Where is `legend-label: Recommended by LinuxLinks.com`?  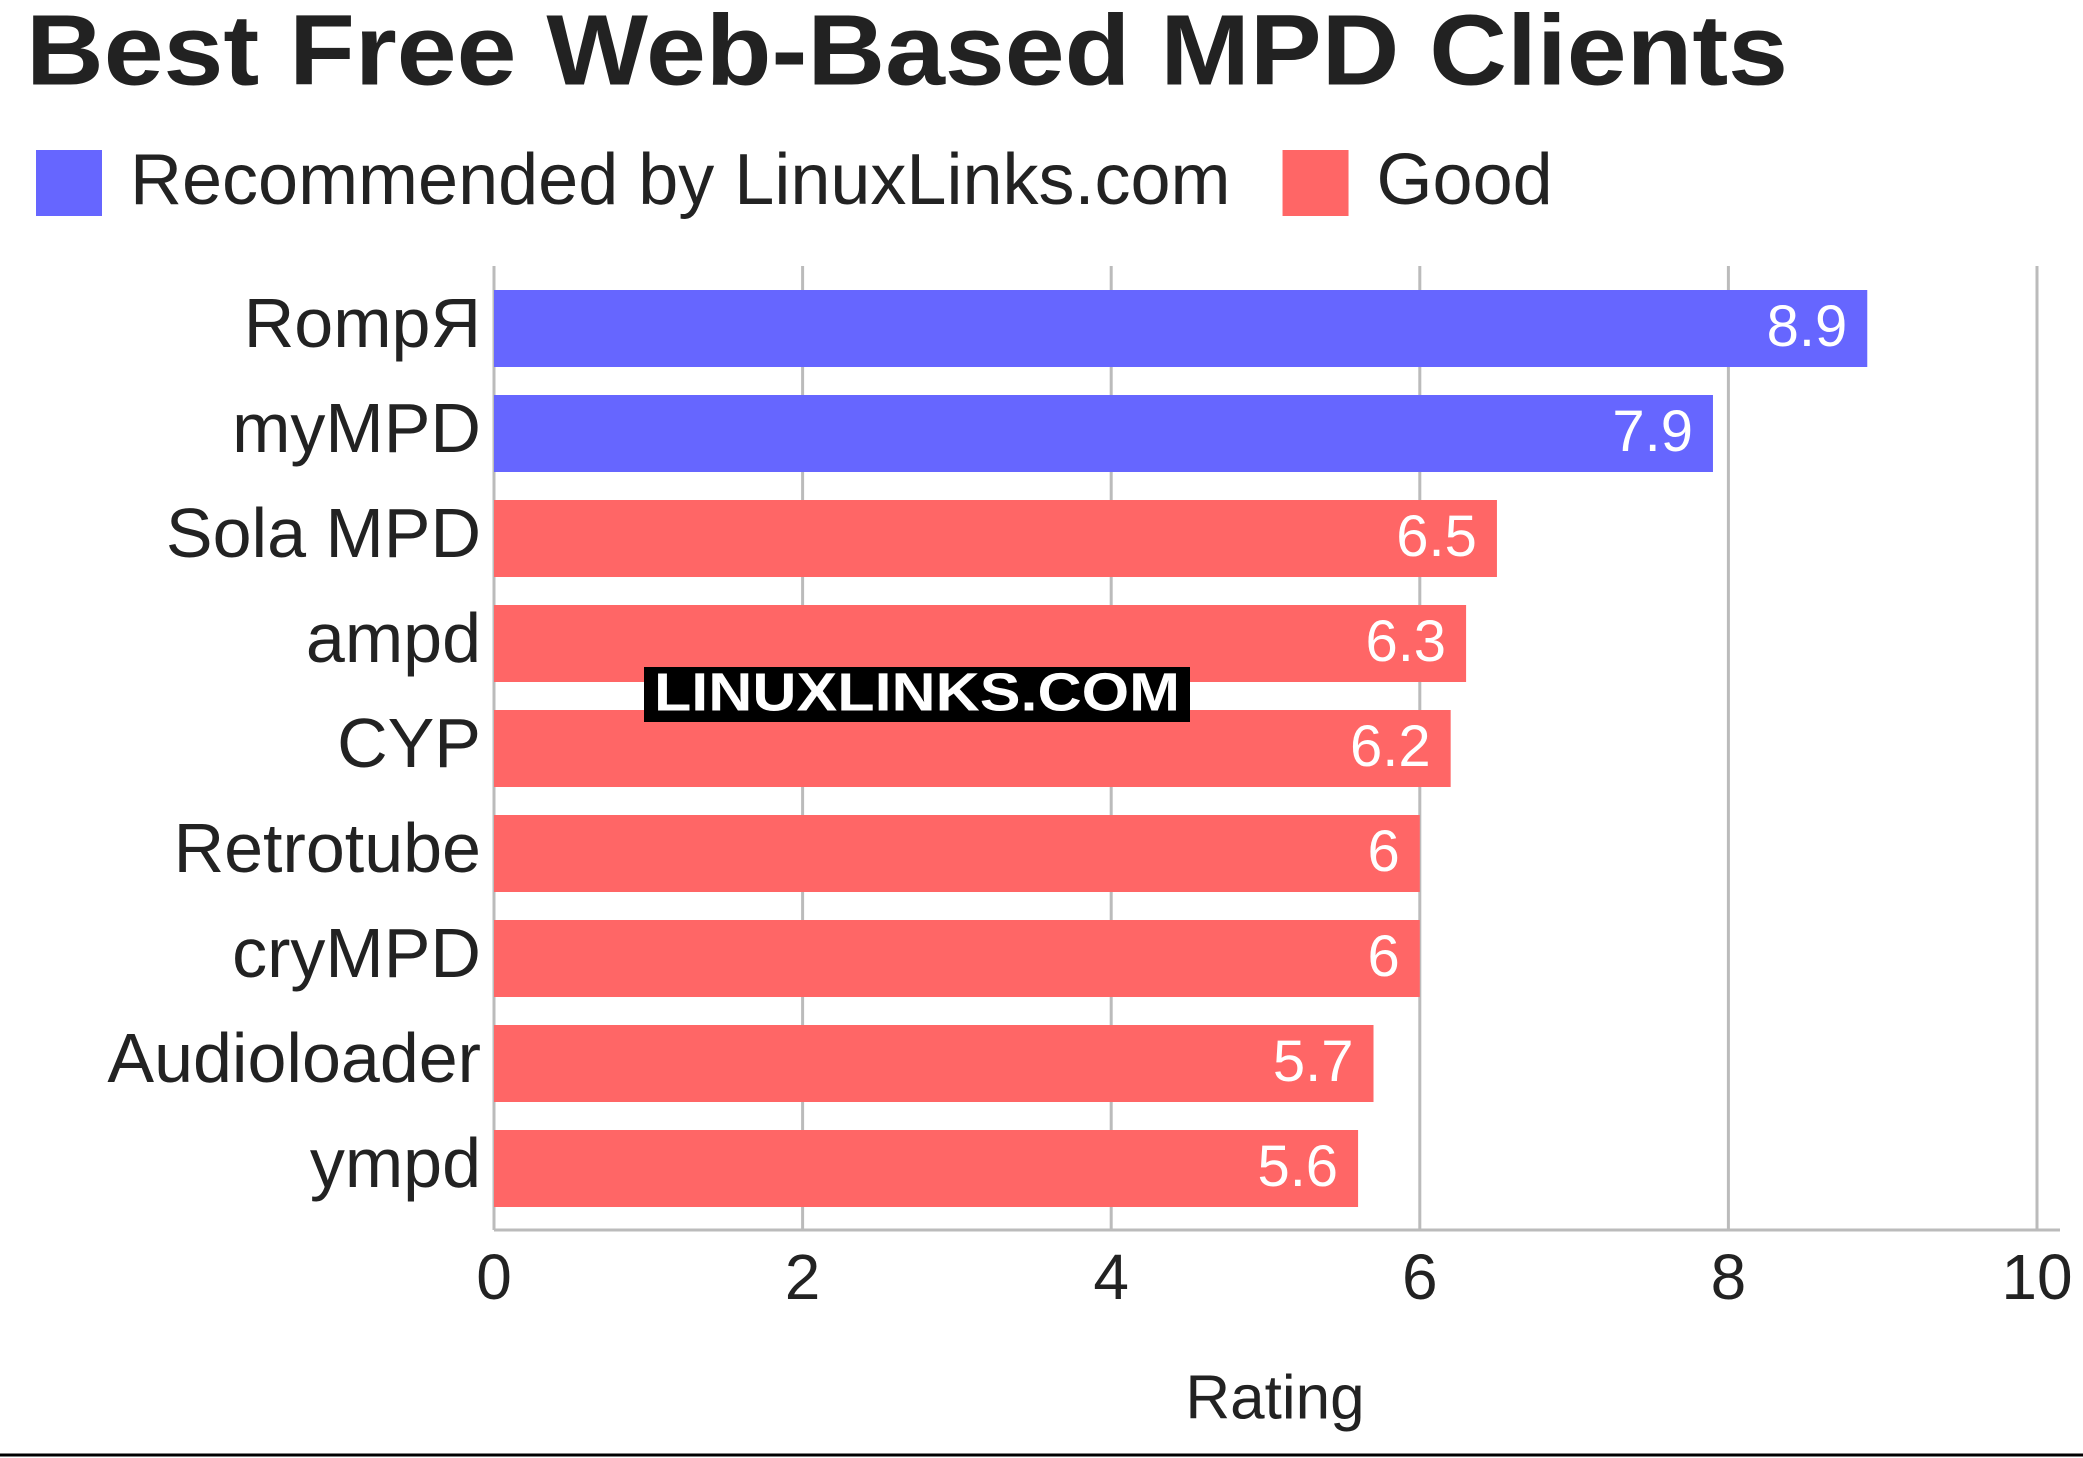 legend-label: Recommended by LinuxLinks.com is located at coordinates (680, 180).